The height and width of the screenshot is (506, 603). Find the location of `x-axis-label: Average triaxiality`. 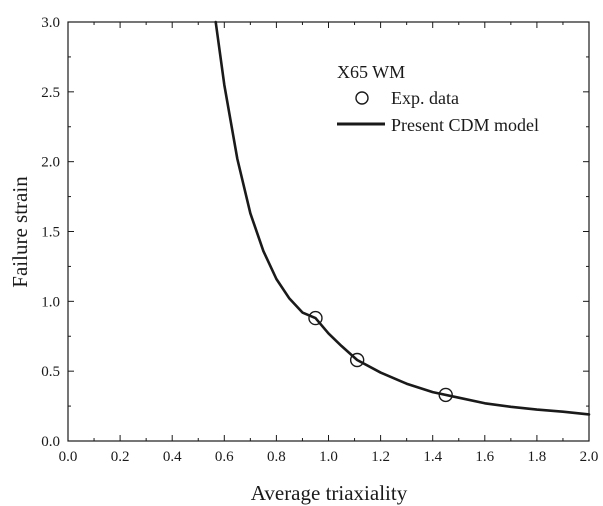

x-axis-label: Average triaxiality is located at coordinates (329, 493).